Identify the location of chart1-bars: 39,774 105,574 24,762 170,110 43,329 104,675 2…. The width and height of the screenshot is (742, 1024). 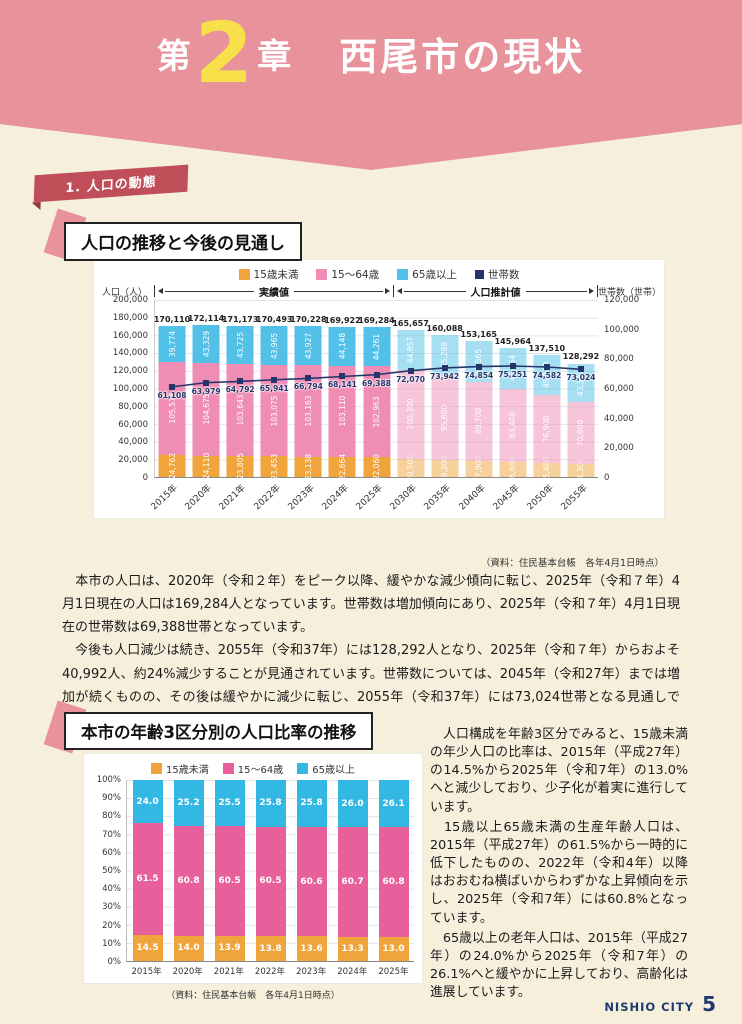
(376, 392).